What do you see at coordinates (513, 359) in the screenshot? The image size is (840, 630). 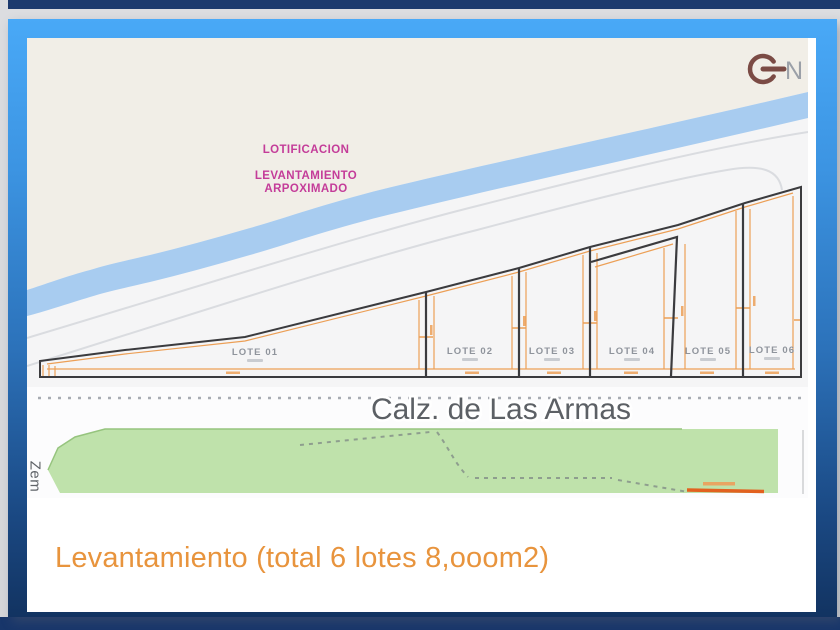 I see `lot-area-smudges` at bounding box center [513, 359].